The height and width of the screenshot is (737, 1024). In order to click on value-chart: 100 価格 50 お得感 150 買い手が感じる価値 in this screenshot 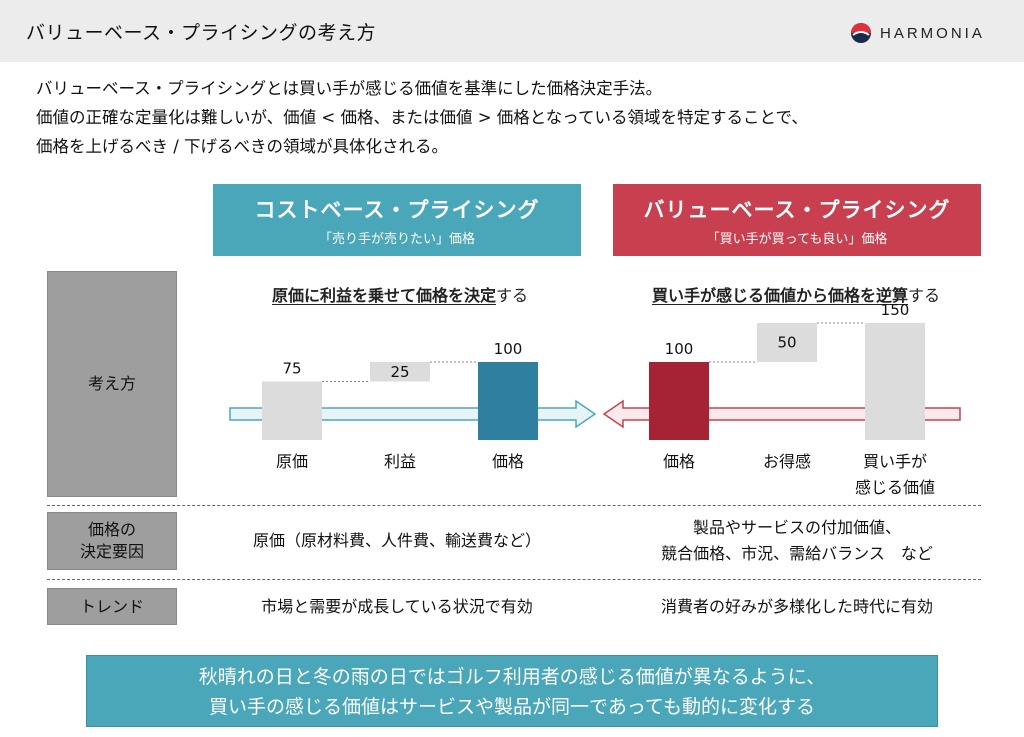, I will do `click(792, 399)`.